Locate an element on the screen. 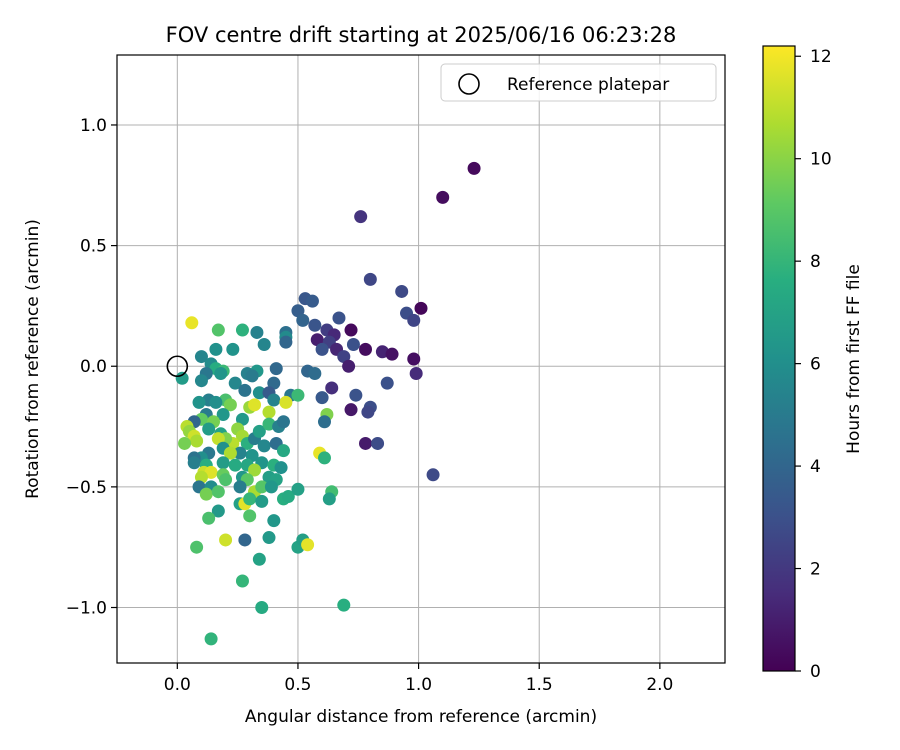  x-tick-label: 0.0 is located at coordinates (177, 685).